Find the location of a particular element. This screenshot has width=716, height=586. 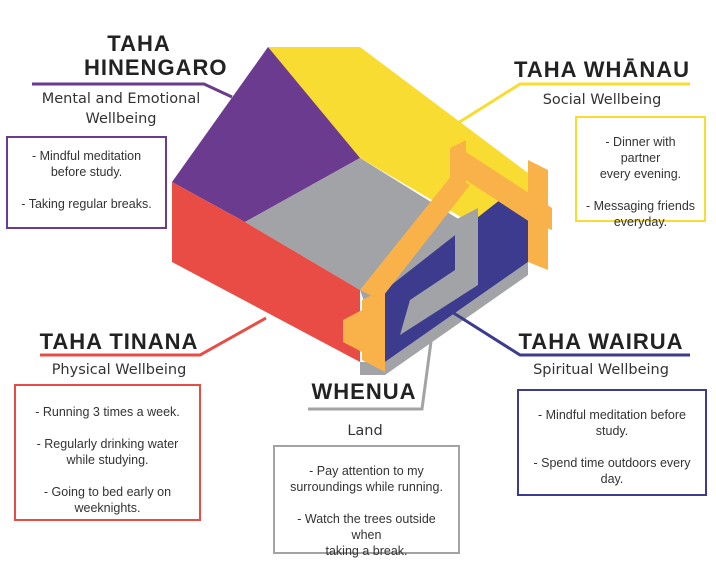

tinana-subtitle: Physical Wellbeing is located at coordinates (119, 370).